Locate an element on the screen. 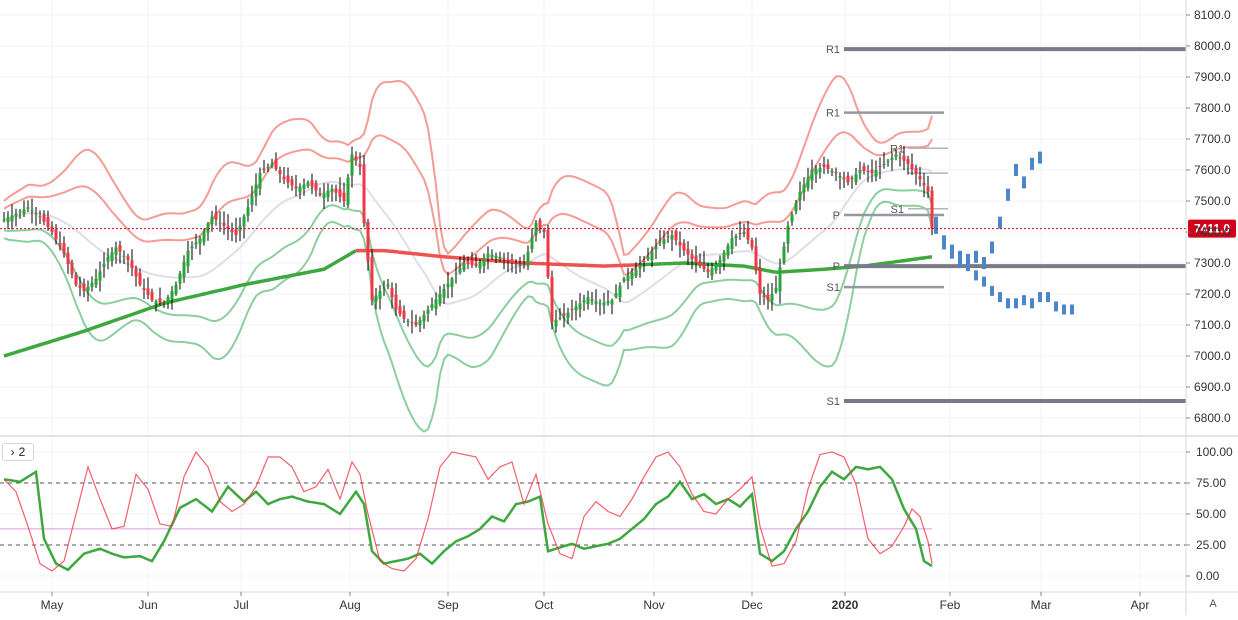 This screenshot has height=620, width=1238. oscillator-pane-toggle: › 2 is located at coordinates (18, 452).